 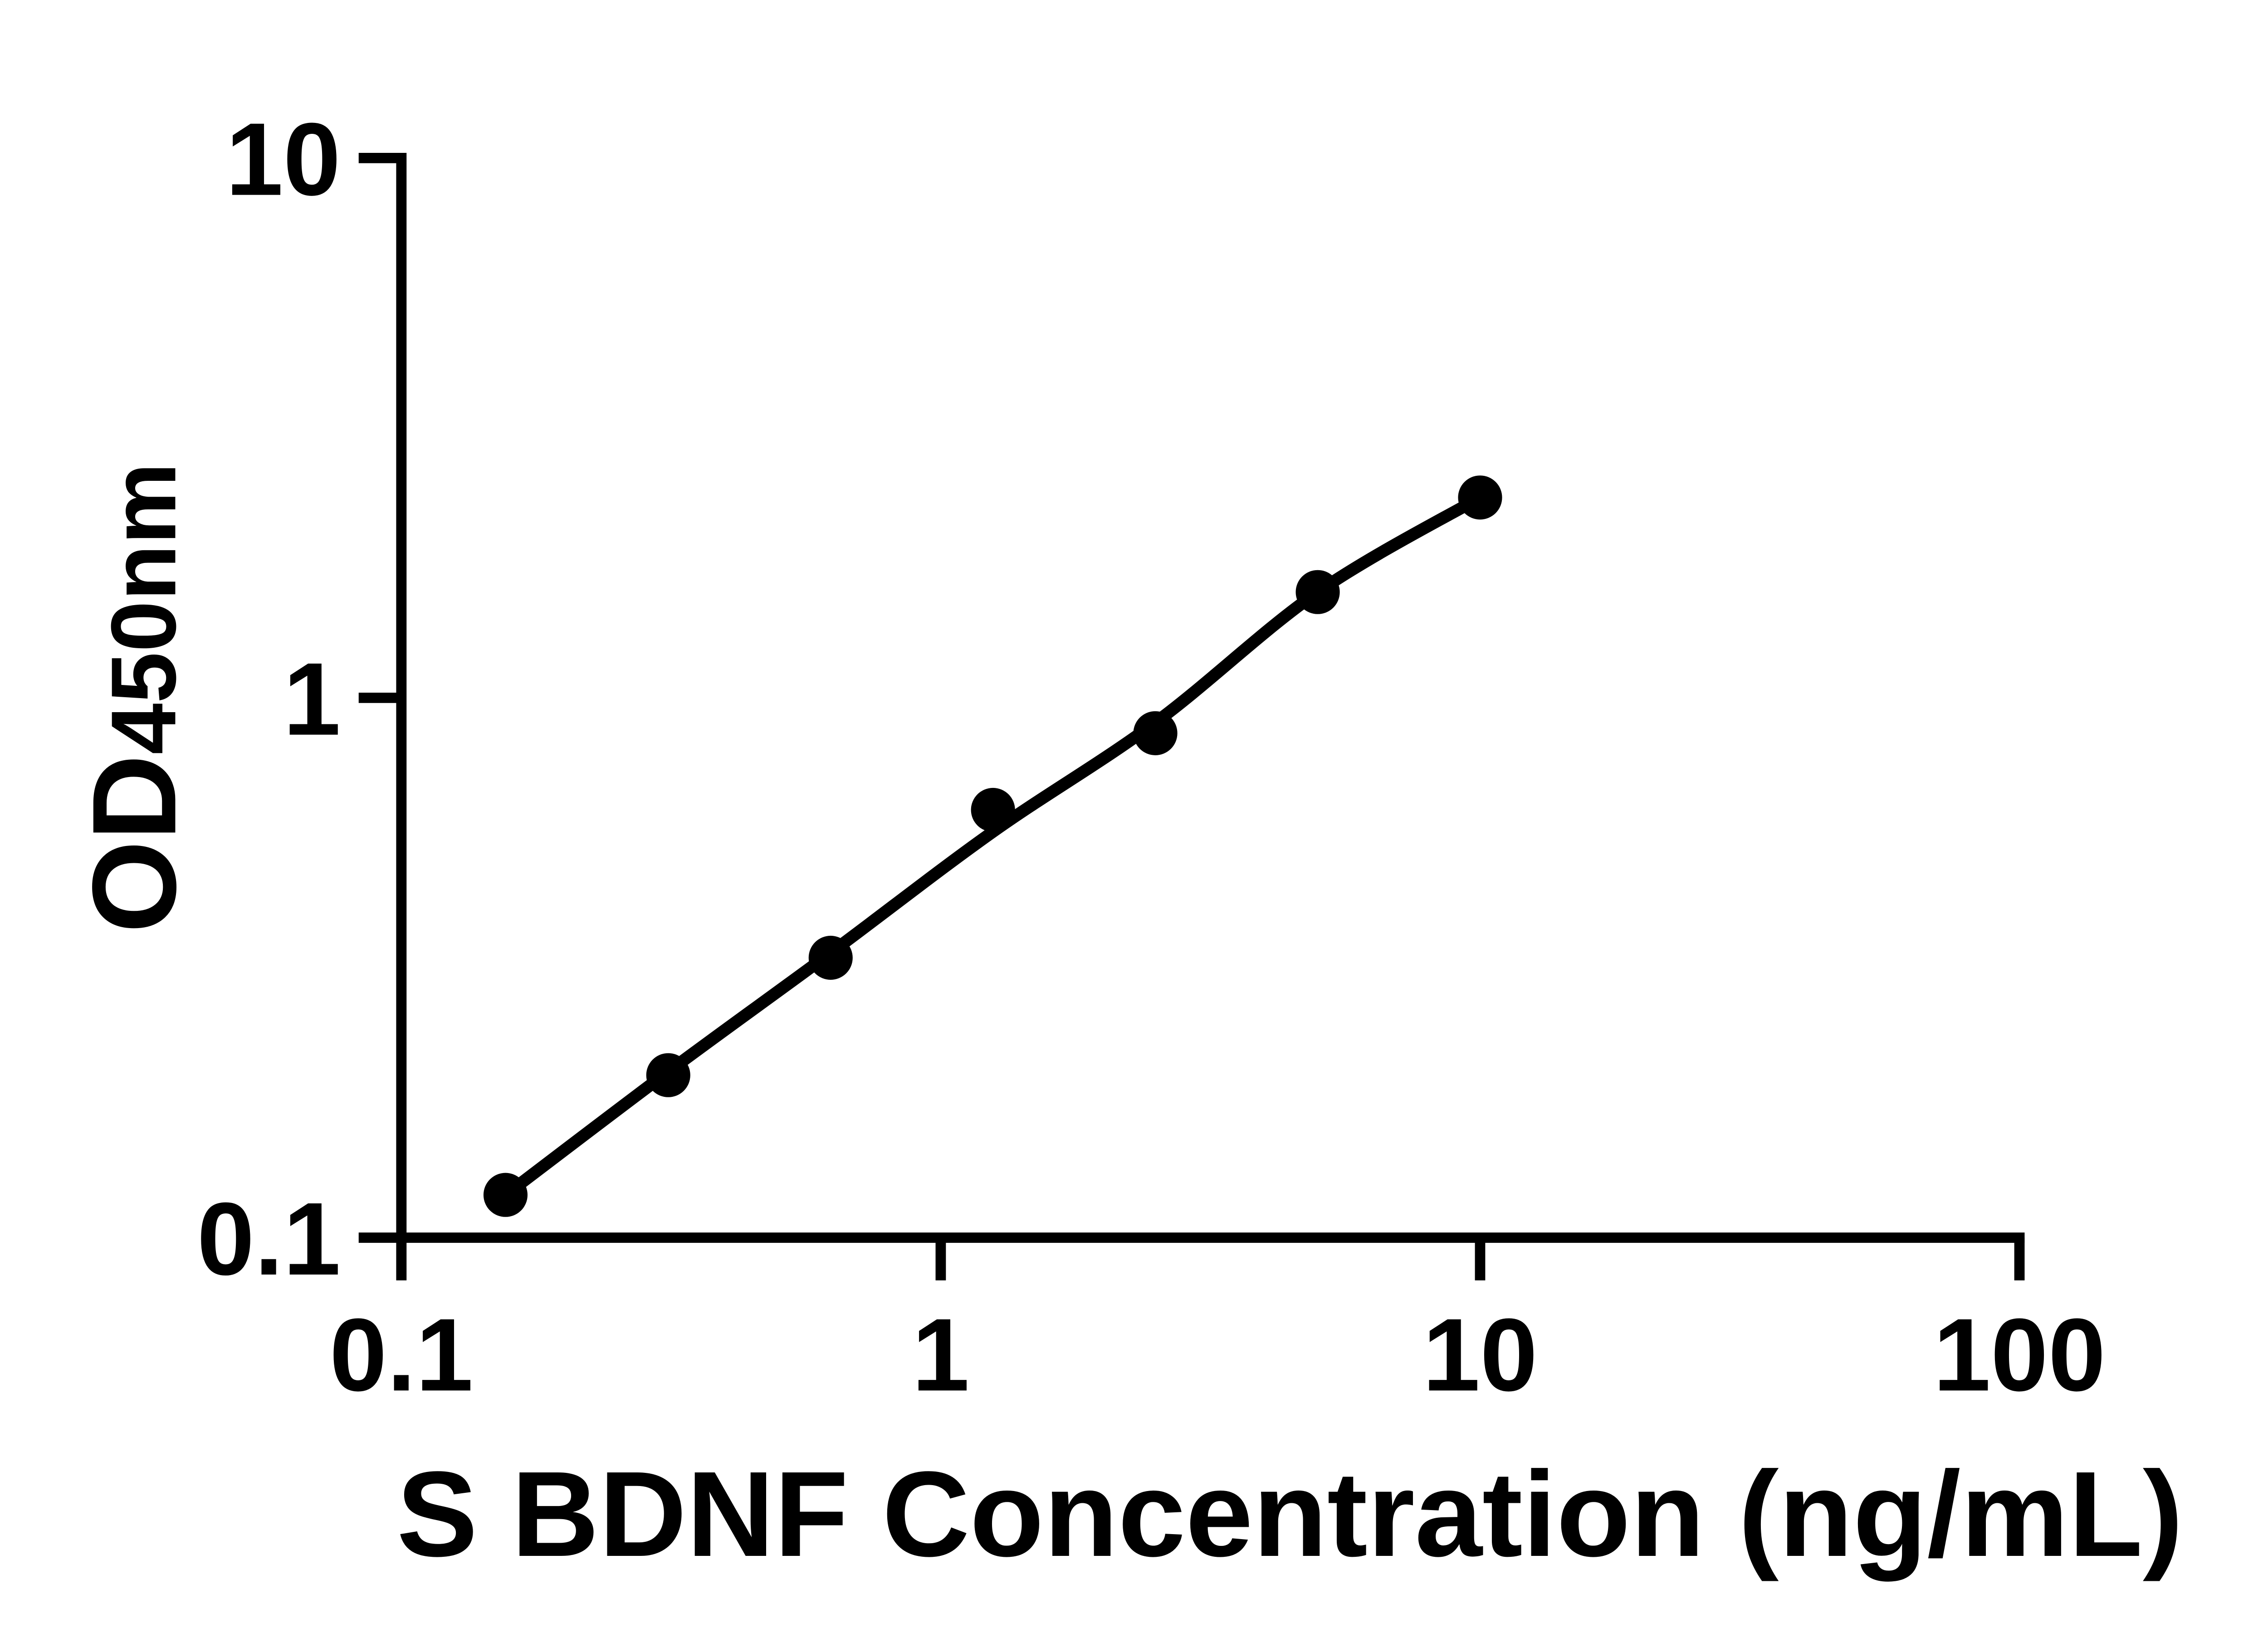 I want to click on x-tick-label: 100, so click(x=2020, y=1355).